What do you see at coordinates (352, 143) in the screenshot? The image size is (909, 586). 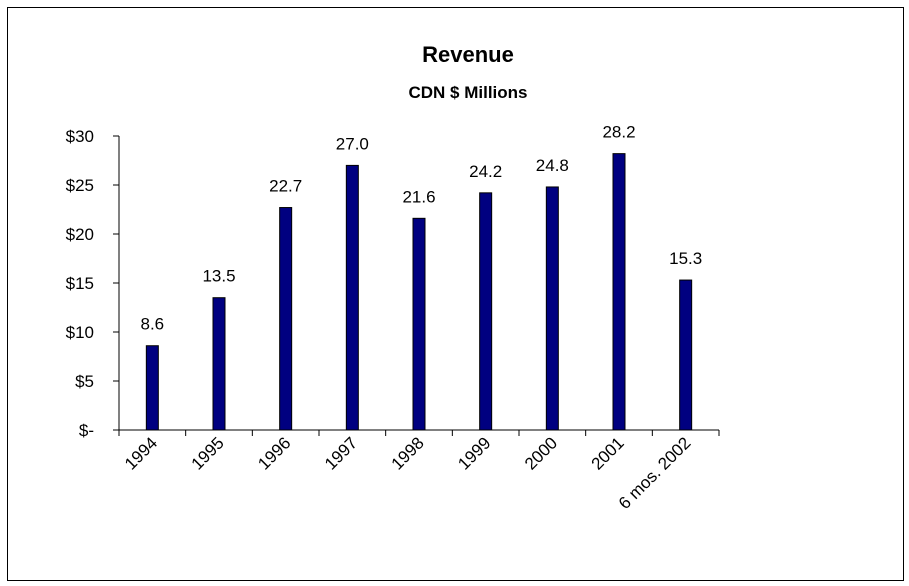 I see `data-label: 27.0` at bounding box center [352, 143].